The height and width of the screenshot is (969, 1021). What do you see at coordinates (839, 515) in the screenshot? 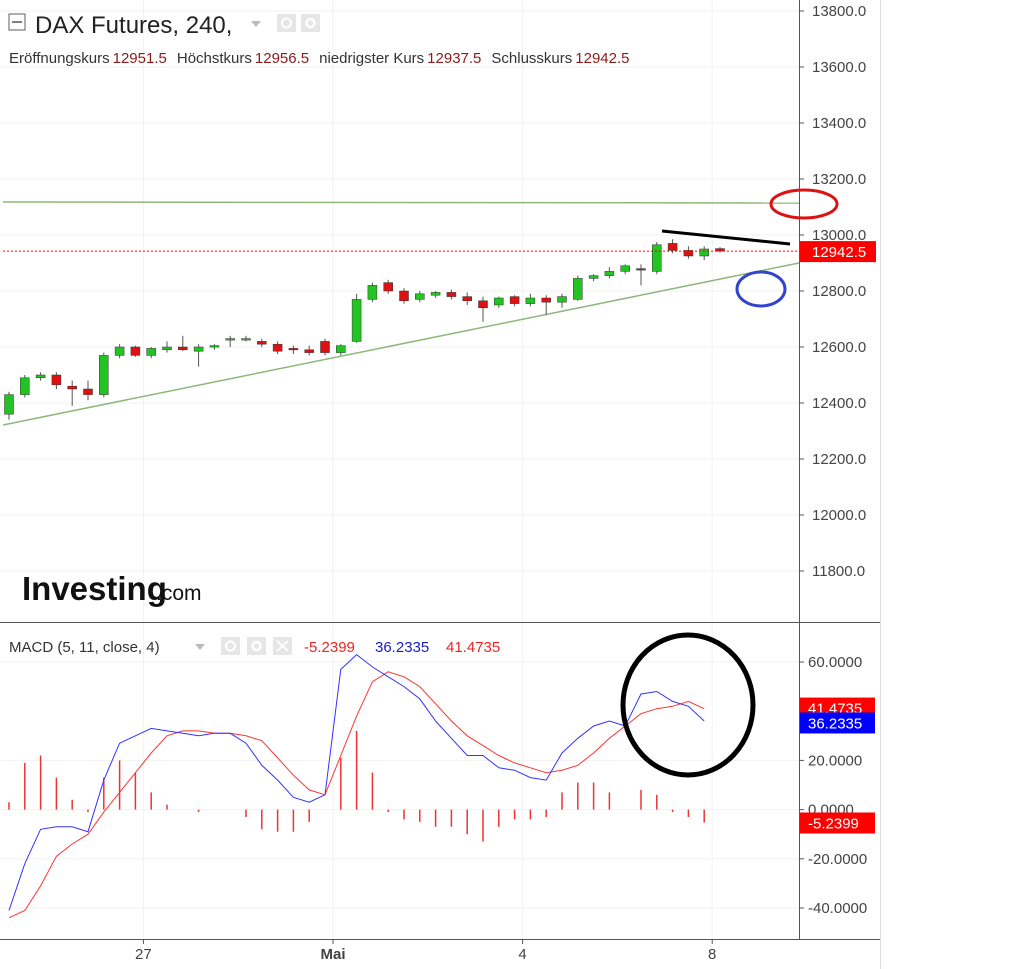
I see `price-tick-label: 12000.0` at bounding box center [839, 515].